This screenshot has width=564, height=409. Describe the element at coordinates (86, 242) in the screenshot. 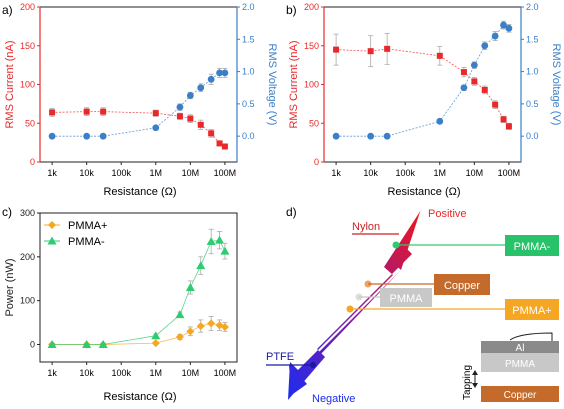

I see `legend-label: PMMA-` at that location.